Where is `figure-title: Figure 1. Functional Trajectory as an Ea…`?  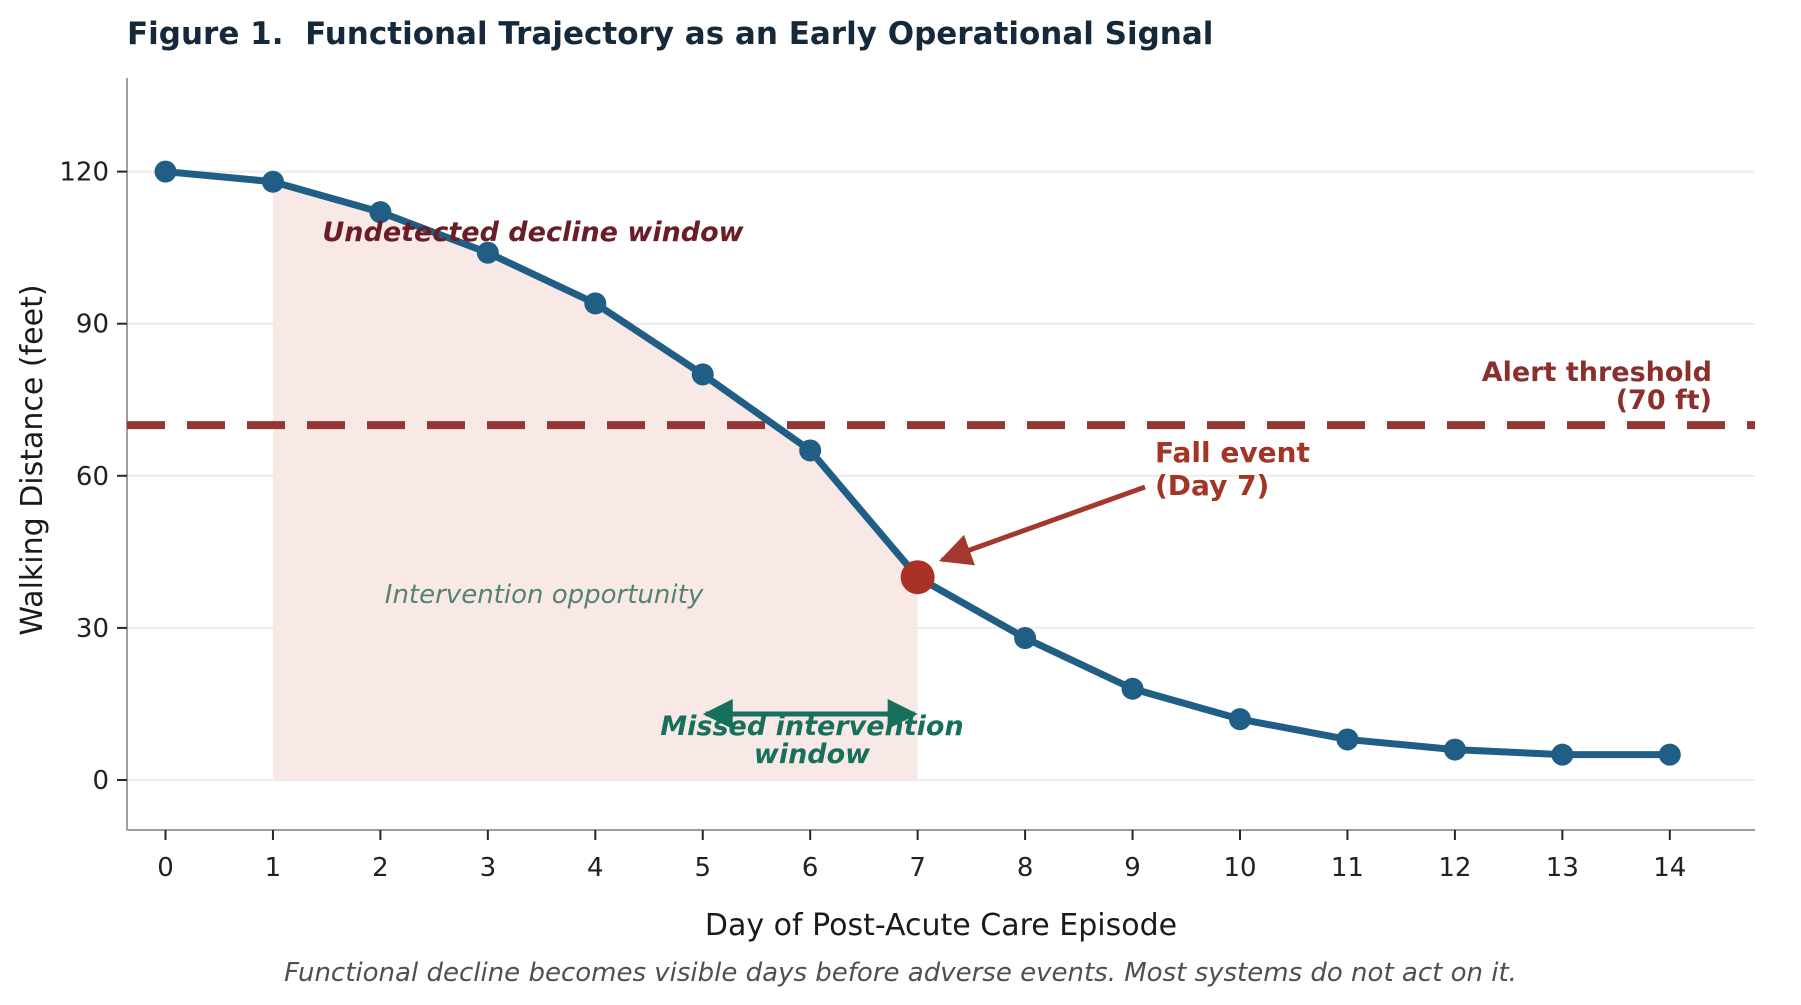 figure-title: Figure 1. Functional Trajectory as an Ea… is located at coordinates (670, 34).